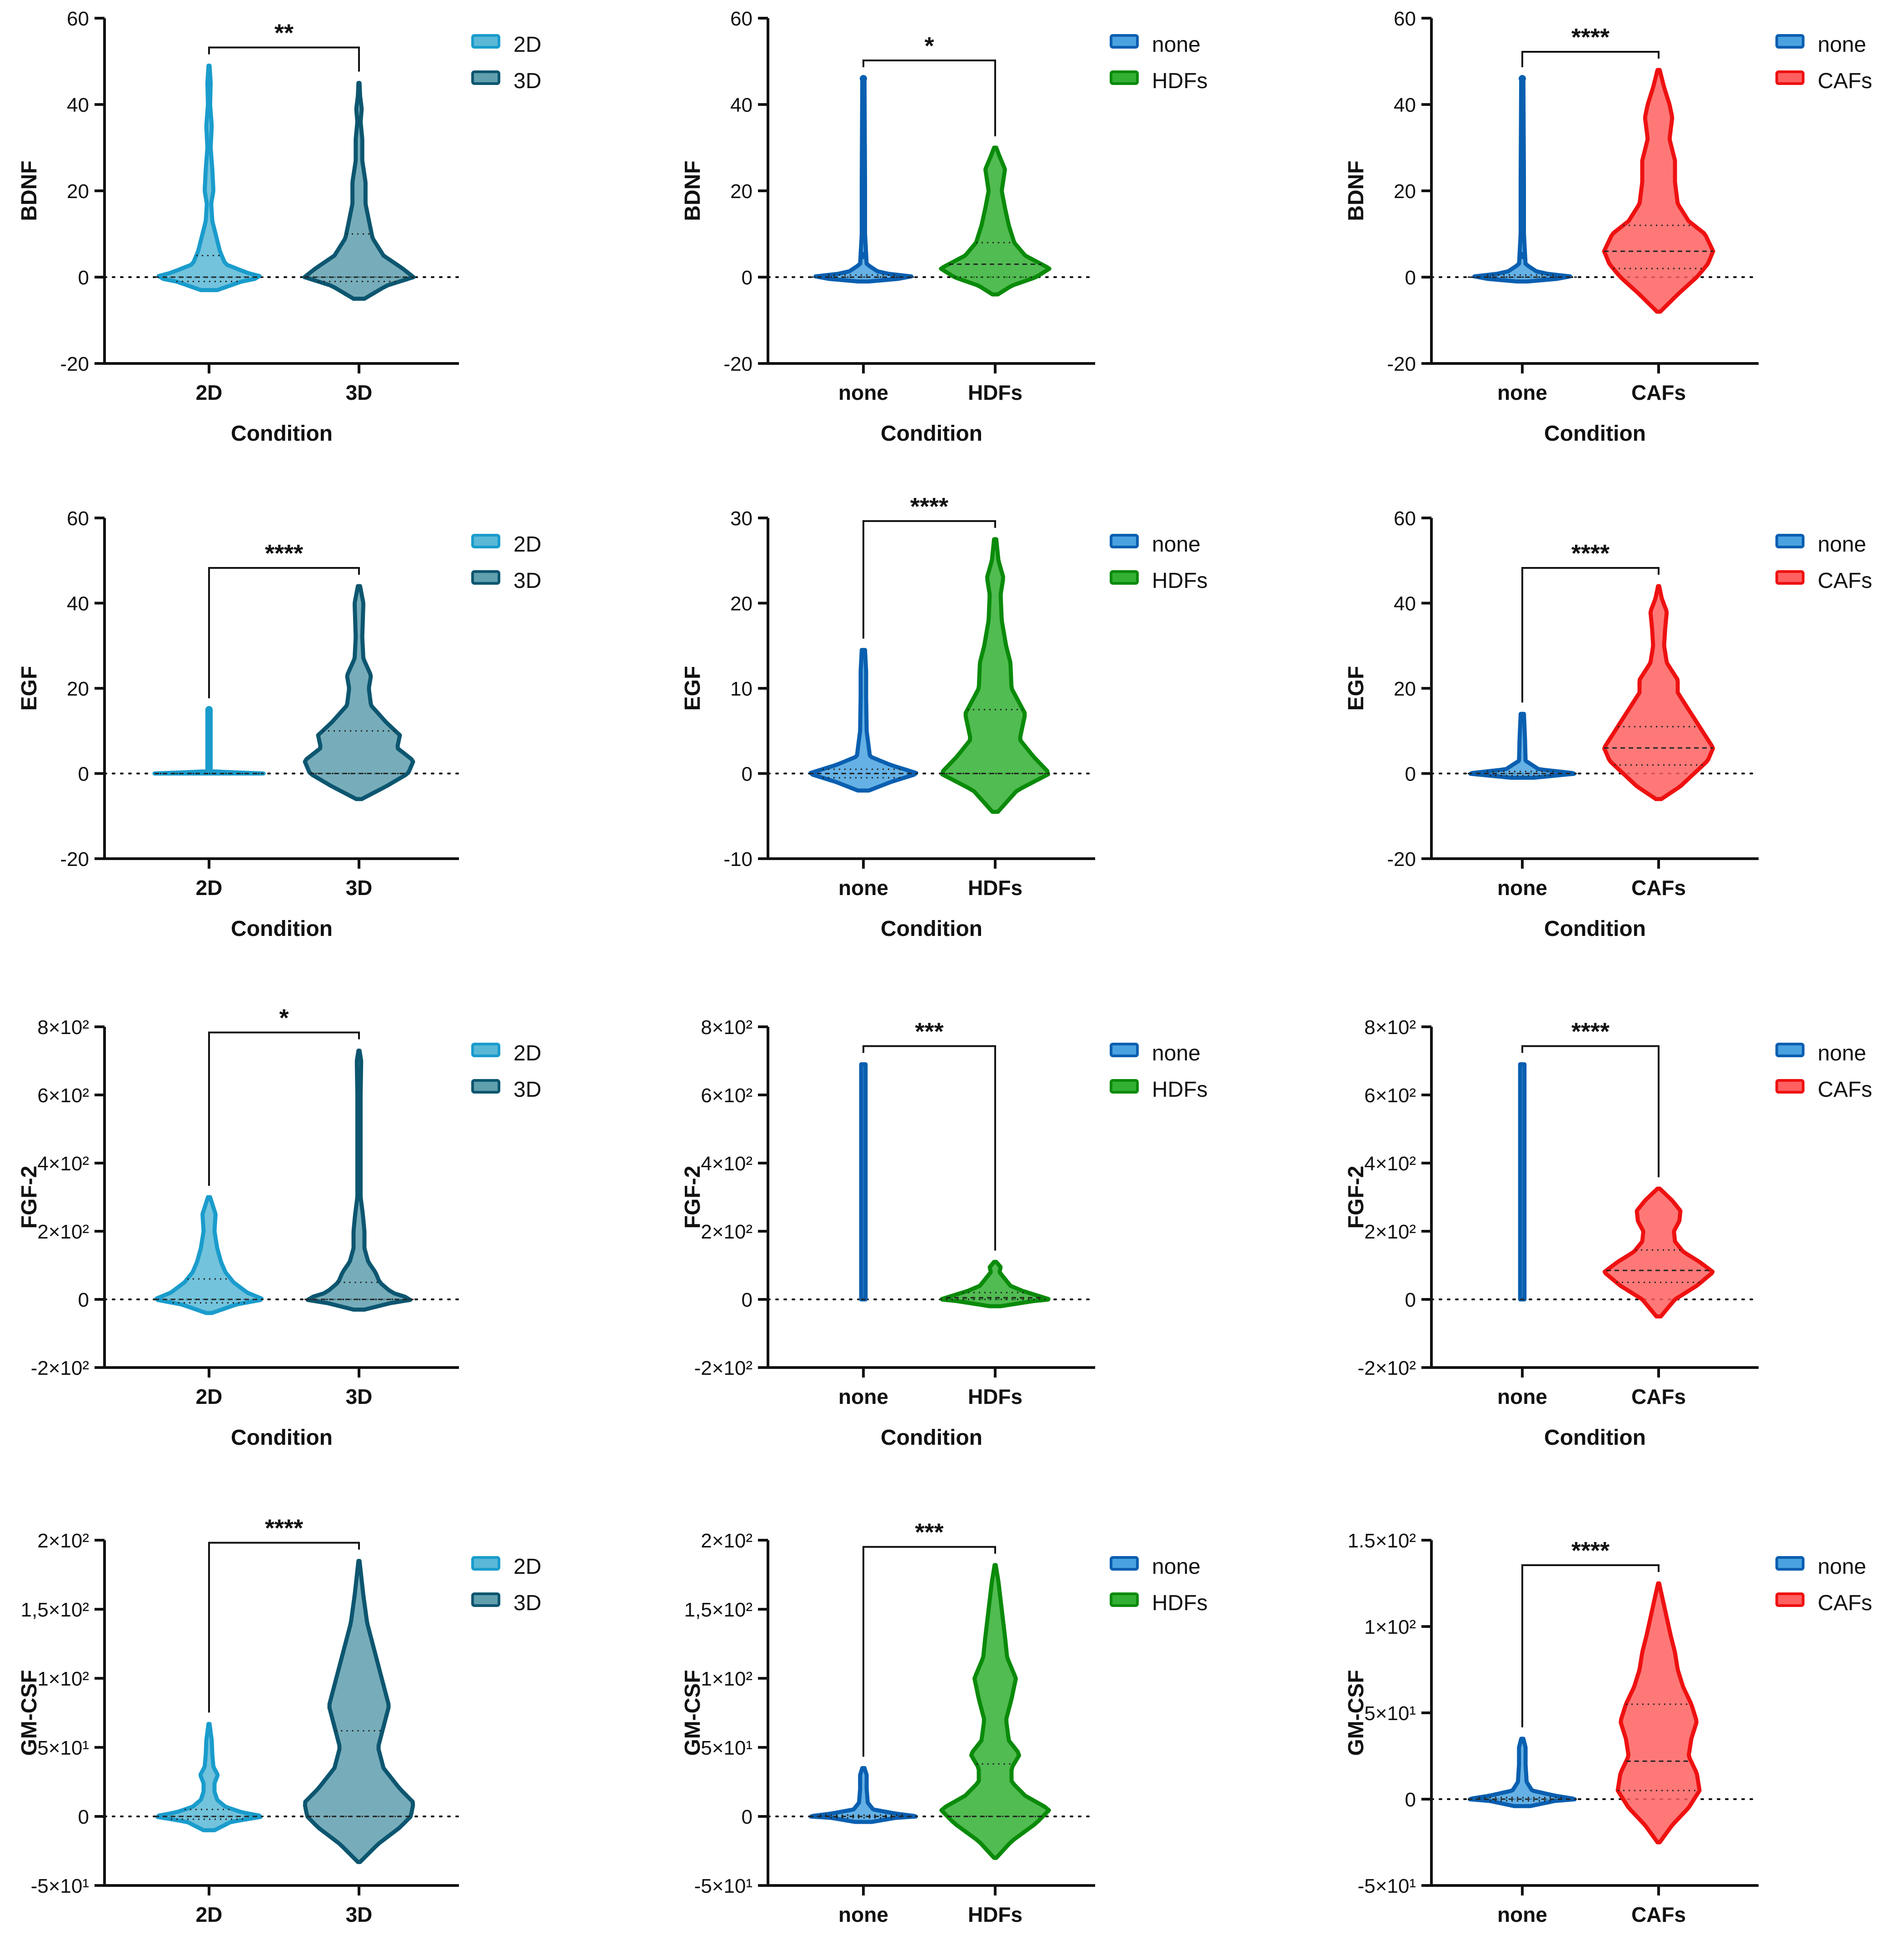  I want to click on y-tick-label: 5×10¹, so click(1390, 1713).